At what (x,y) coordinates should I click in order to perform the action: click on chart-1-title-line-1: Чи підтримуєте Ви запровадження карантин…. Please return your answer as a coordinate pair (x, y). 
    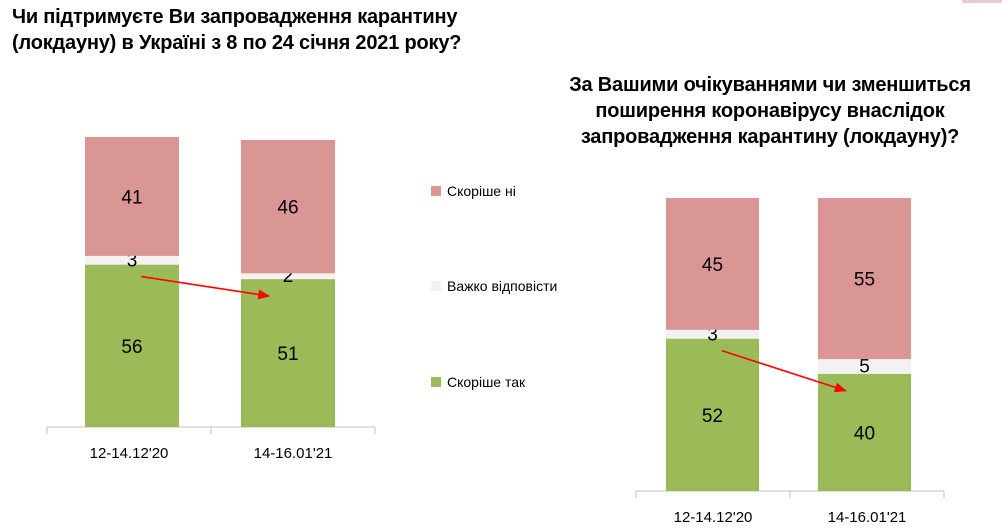
    Looking at the image, I should click on (235, 17).